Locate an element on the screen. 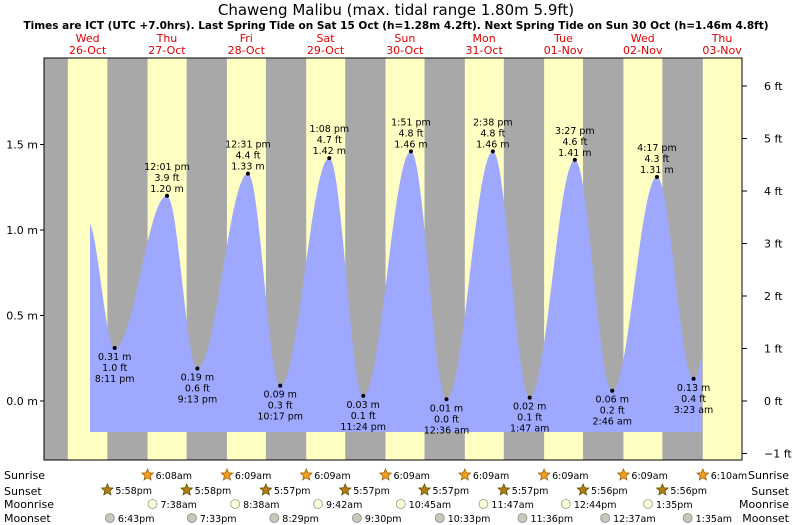 The height and width of the screenshot is (525, 793). y-left-tick-label-0: 0.0 m is located at coordinates (22, 401).